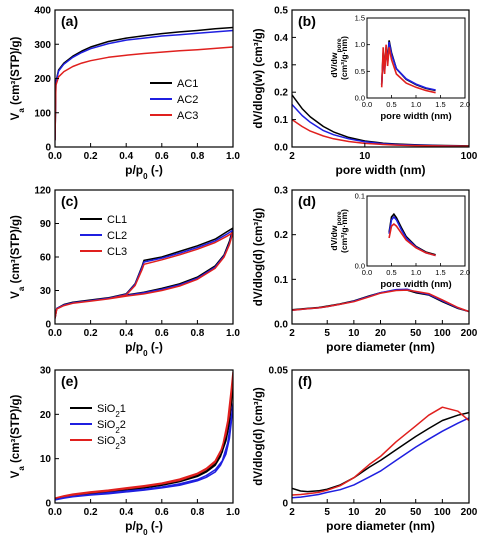 This screenshot has height=550, width=485. What do you see at coordinates (281, 325) in the screenshot?
I see `y-tick-label: 0.0` at bounding box center [281, 325].